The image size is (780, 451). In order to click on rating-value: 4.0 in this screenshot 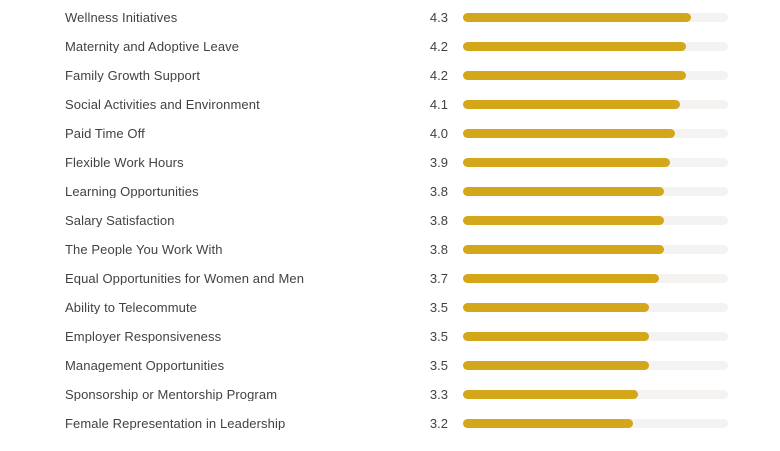, I will do `click(438, 133)`.